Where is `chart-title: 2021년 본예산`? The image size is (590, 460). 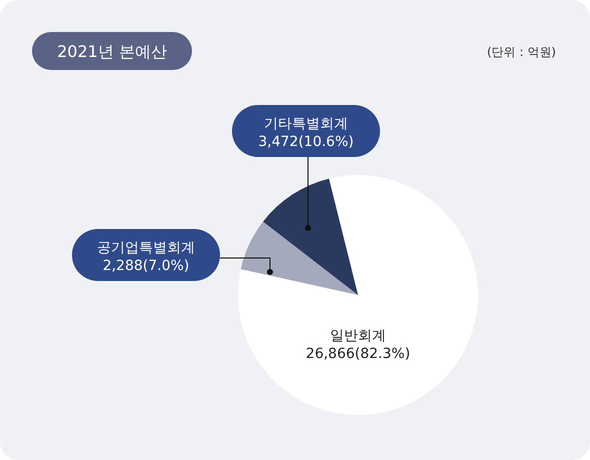 chart-title: 2021년 본예산 is located at coordinates (112, 51).